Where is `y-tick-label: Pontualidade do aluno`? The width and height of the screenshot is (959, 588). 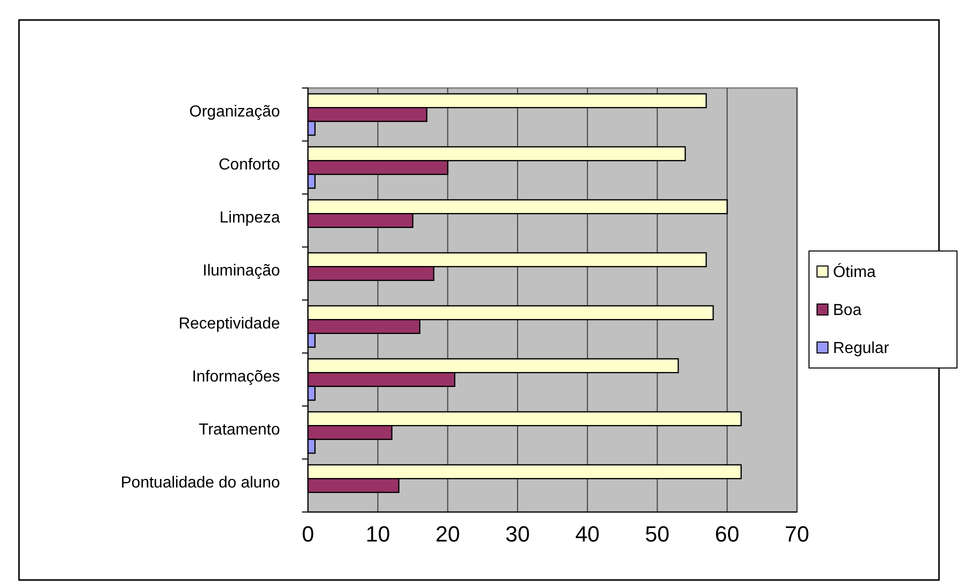
y-tick-label: Pontualidade do aluno is located at coordinates (200, 483).